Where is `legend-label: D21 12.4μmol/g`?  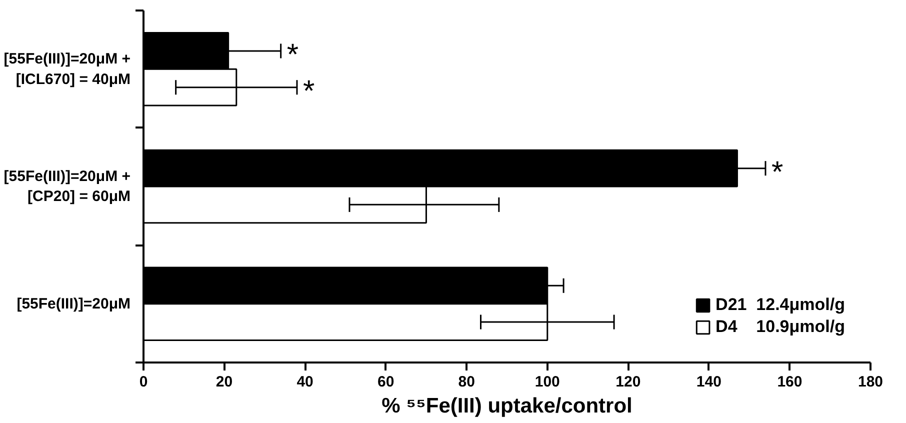
legend-label: D21 12.4μmol/g is located at coordinates (780, 305).